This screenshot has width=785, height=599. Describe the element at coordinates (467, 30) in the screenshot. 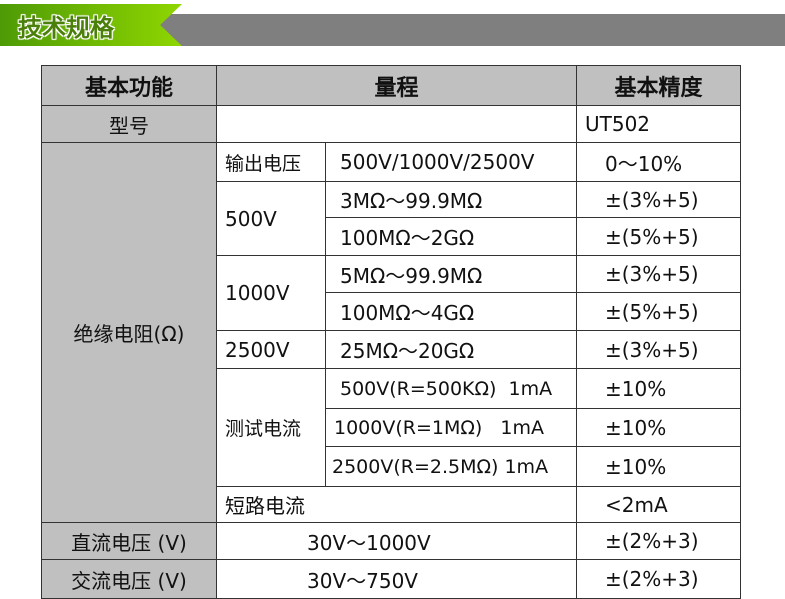

I see `banner-bar` at that location.